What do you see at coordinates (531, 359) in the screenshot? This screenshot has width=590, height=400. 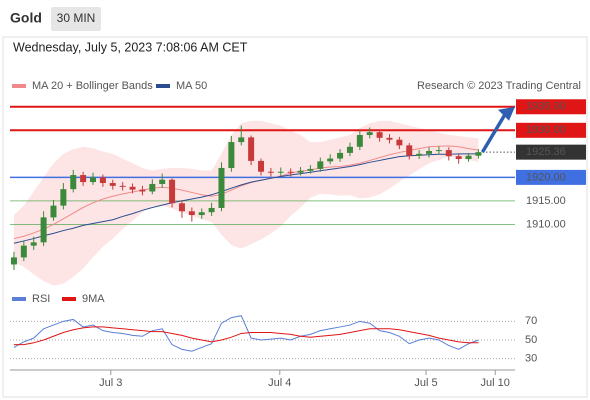 I see `rsi-tick-label: 30` at bounding box center [531, 359].